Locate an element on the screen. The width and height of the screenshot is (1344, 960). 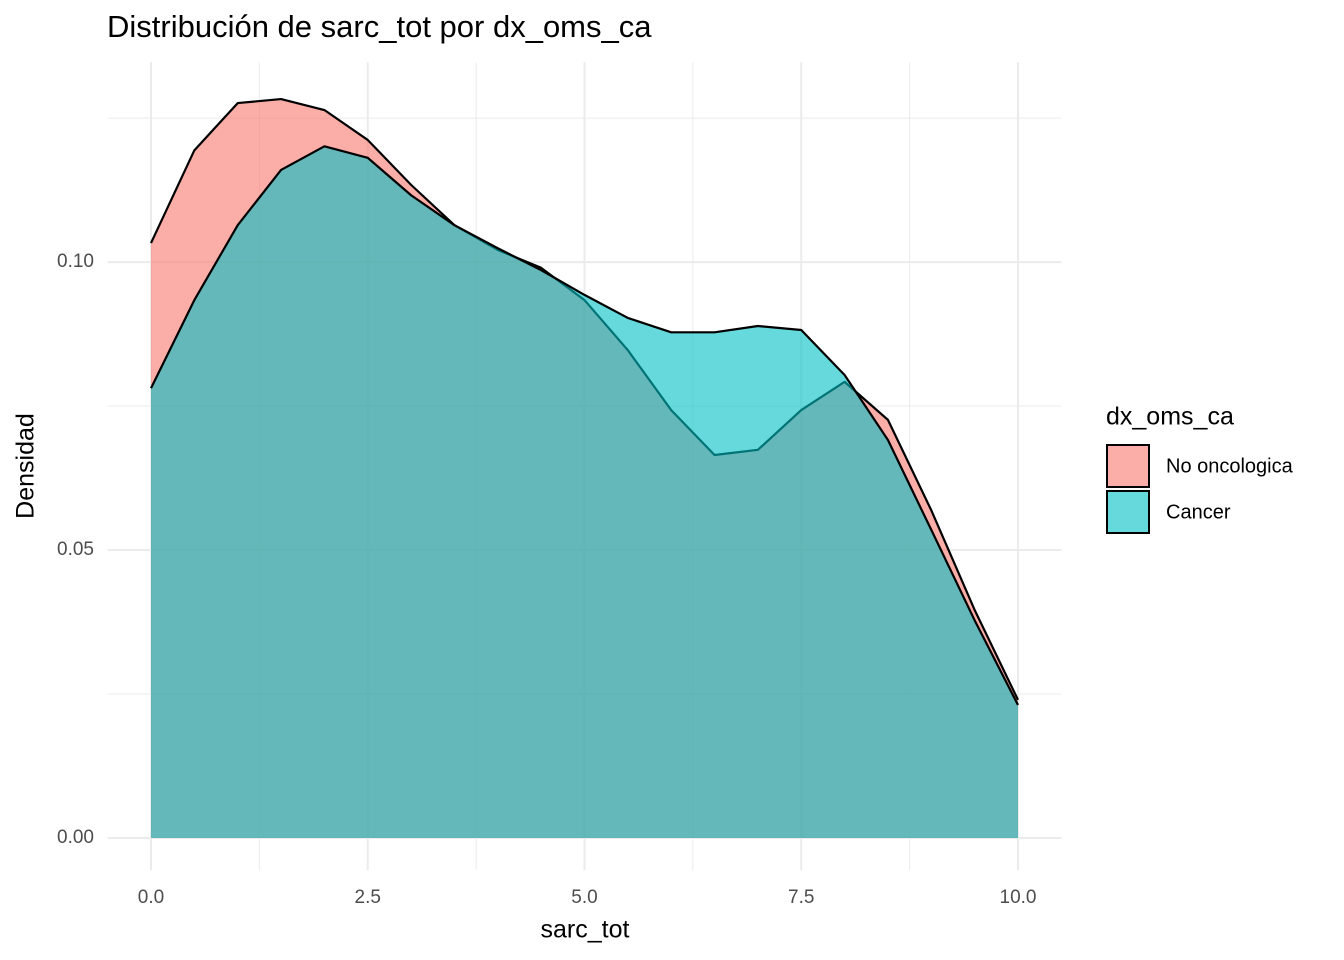
legend-title: dx_oms_ca is located at coordinates (1170, 417).